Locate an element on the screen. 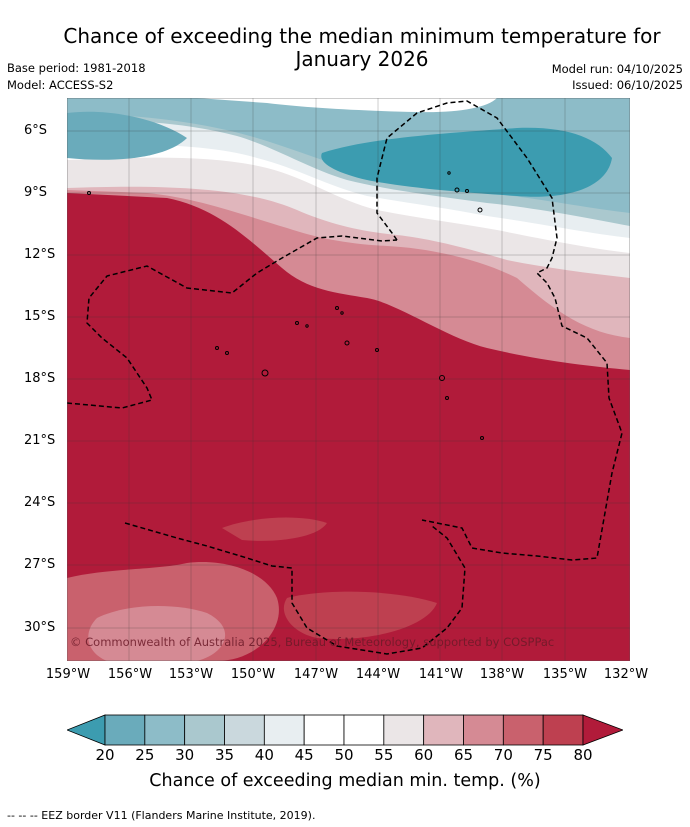 This screenshot has width=690, height=827. lat-label-6s: 6°S is located at coordinates (36, 130).